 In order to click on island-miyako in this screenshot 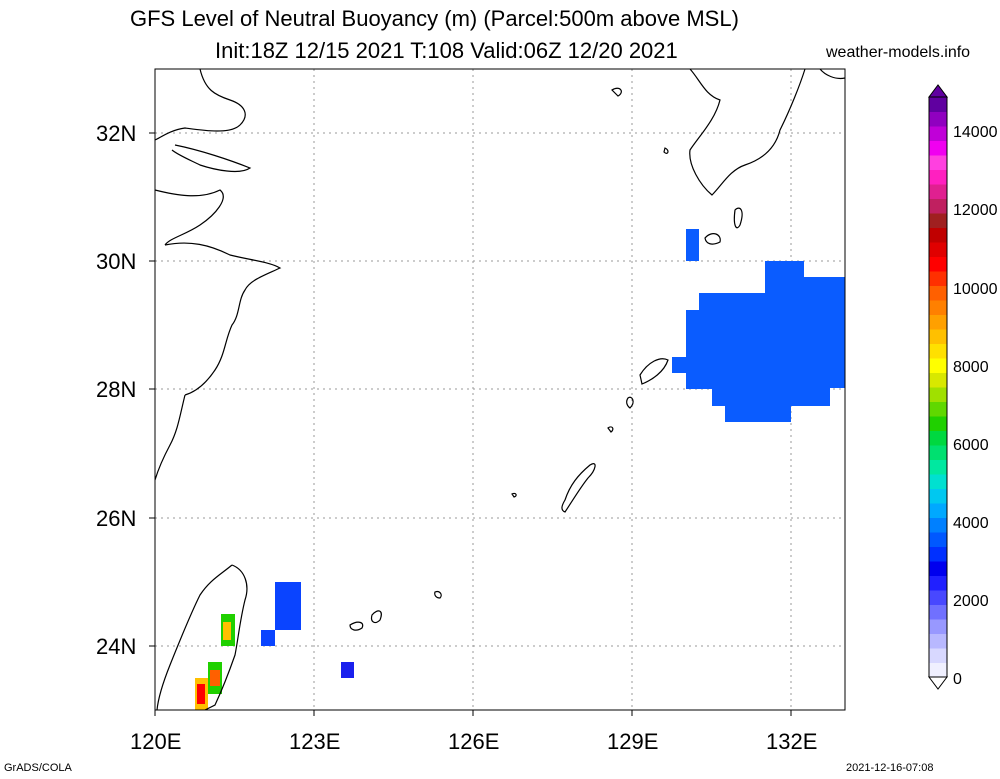, I will do `click(438, 594)`.